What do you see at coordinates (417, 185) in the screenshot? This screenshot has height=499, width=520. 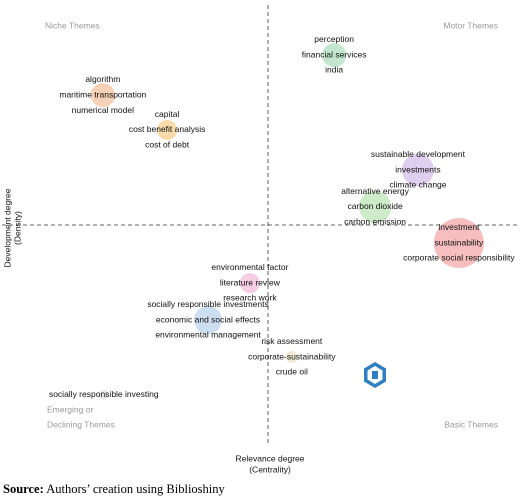 I see `term-label: climate change` at bounding box center [417, 185].